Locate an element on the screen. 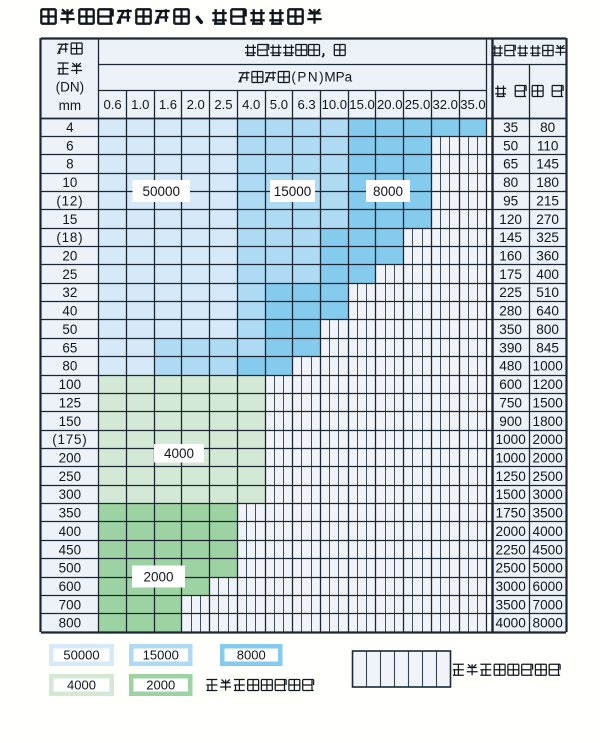 This screenshot has height=743, width=600. svg-text: 4.0 is located at coordinates (251, 104).